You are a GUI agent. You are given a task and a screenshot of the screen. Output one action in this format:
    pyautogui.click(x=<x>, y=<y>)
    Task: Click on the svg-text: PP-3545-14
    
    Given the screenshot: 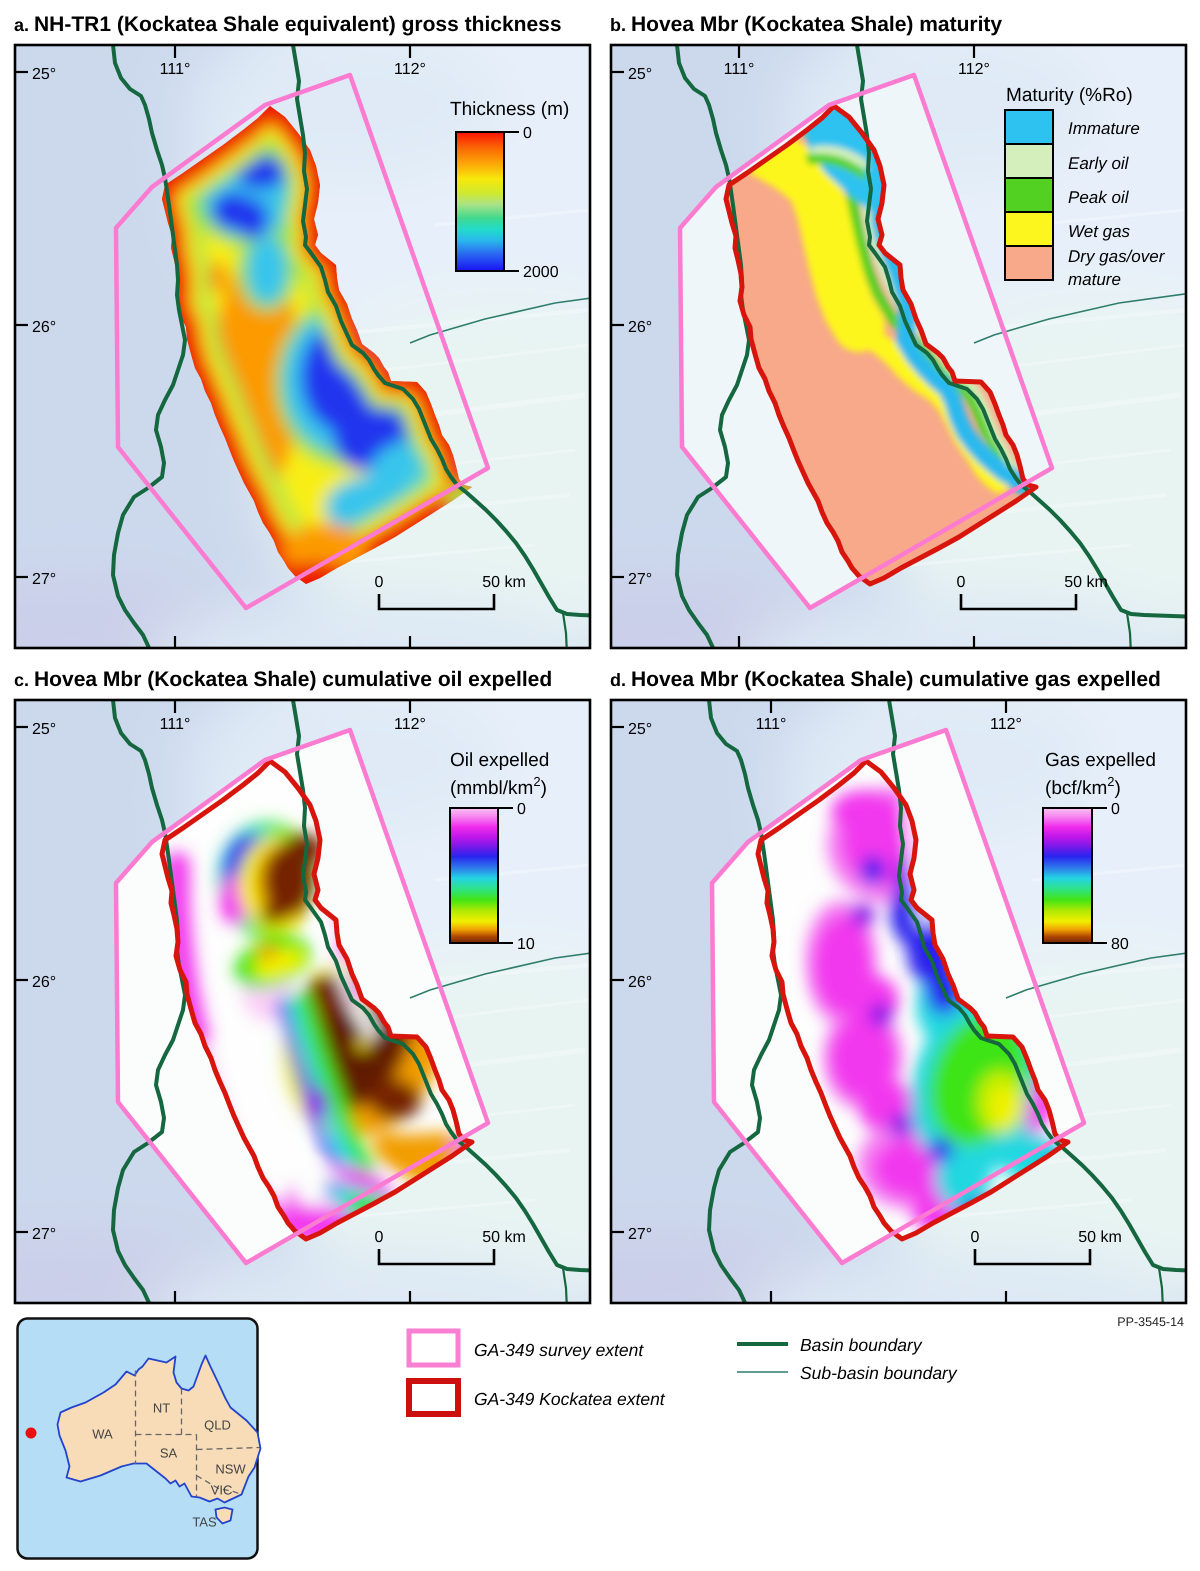 What is the action you would take?
    pyautogui.click(x=1150, y=1322)
    